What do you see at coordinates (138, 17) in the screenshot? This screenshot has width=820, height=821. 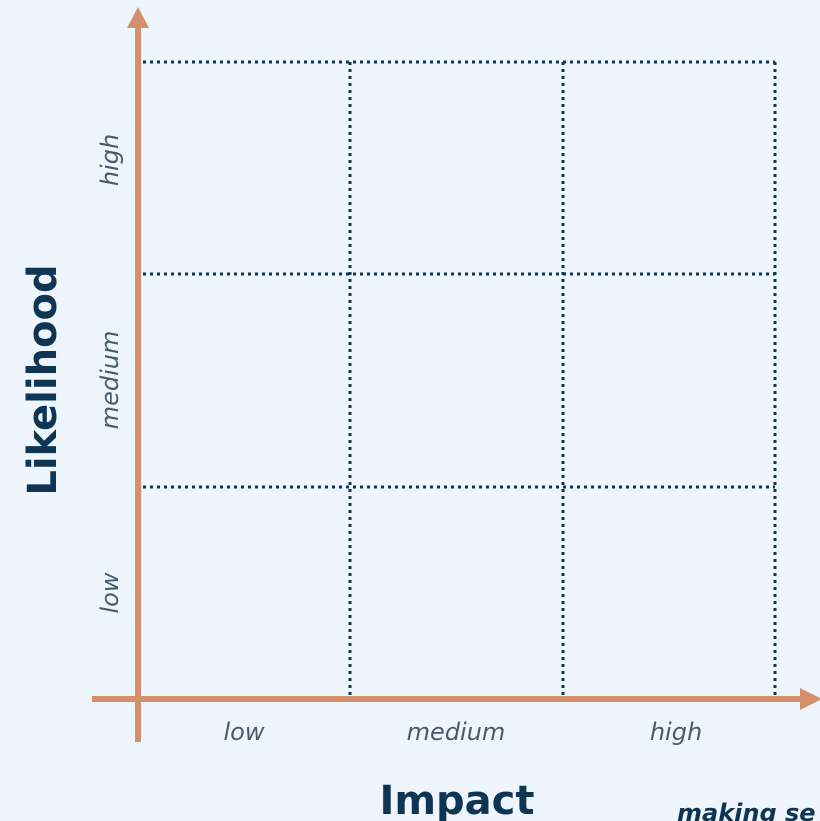 I see `y-axis-arrow-icon` at bounding box center [138, 17].